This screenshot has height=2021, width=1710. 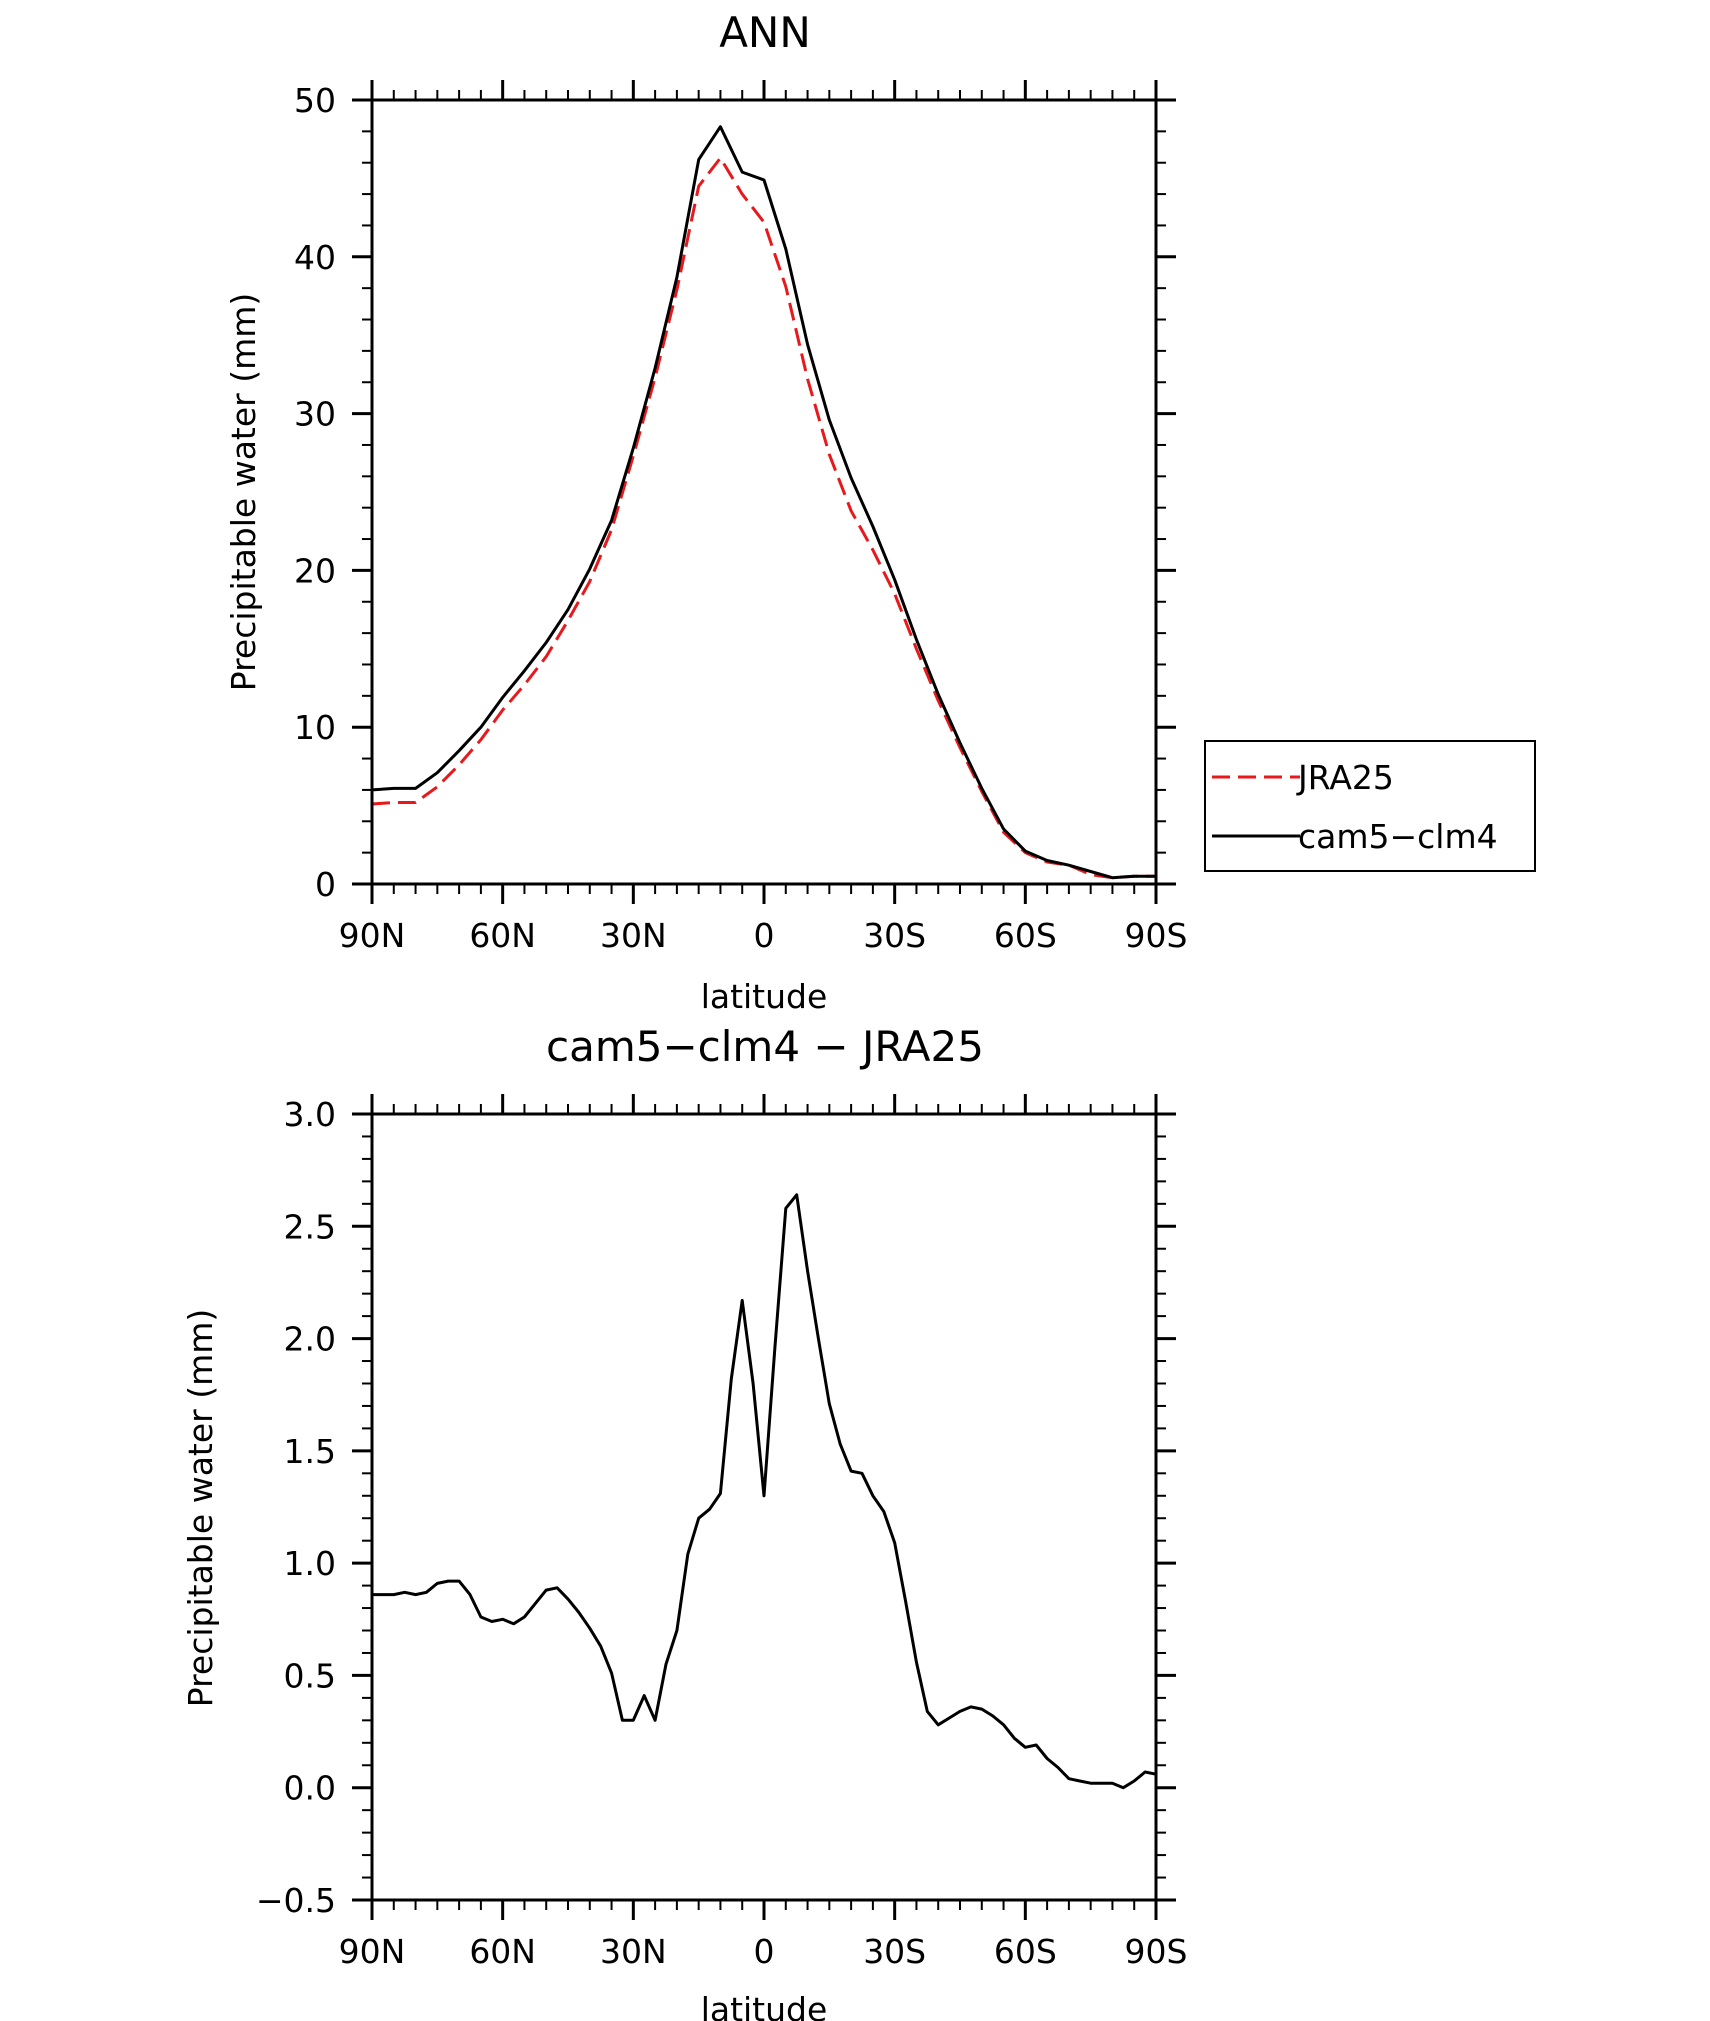 What do you see at coordinates (310, 1114) in the screenshot?
I see `y-tick-label: 3.0` at bounding box center [310, 1114].